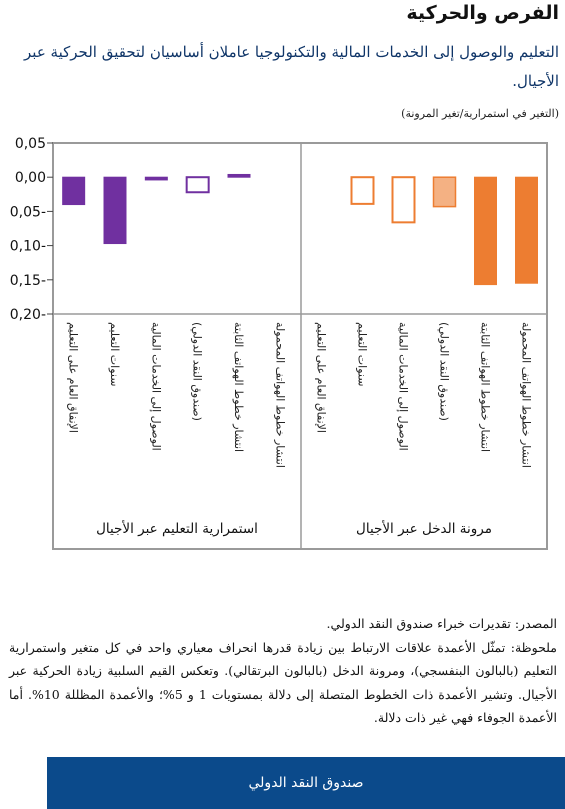  Describe the element at coordinates (480, 113) in the screenshot. I see `unit-label: (التغير في استمرارية/تغير المرونة)` at that location.